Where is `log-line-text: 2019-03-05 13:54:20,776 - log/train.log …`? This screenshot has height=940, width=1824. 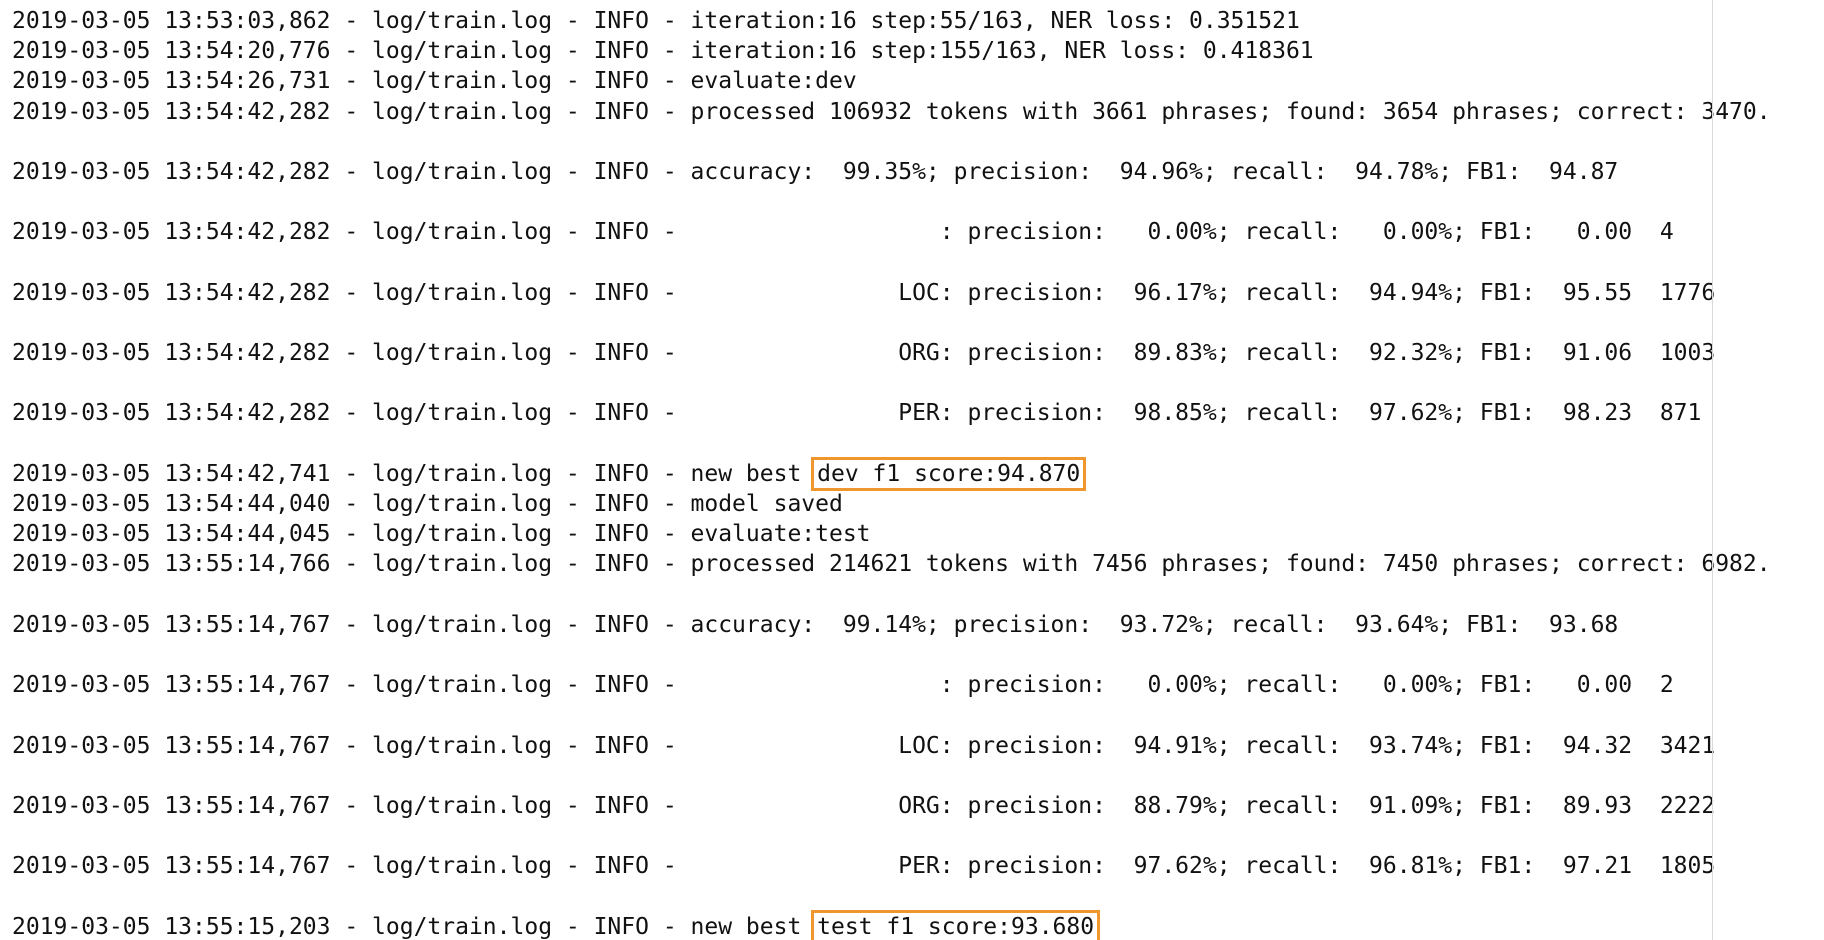
log-line-text: 2019-03-05 13:54:20,776 - log/train.log … is located at coordinates (663, 51).